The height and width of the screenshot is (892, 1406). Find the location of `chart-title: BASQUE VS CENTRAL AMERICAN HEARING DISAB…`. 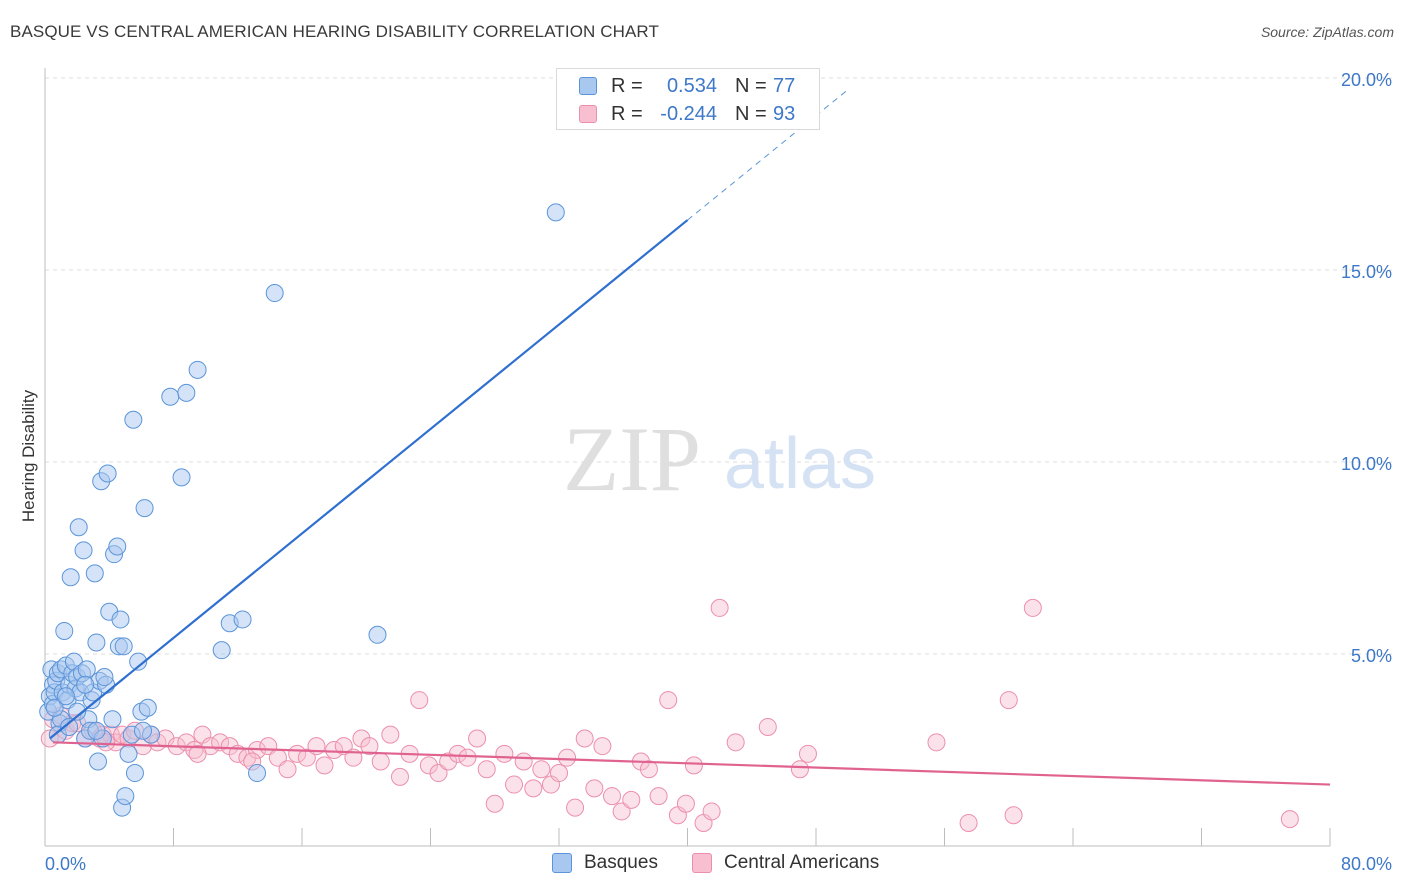

chart-title: BASQUE VS CENTRAL AMERICAN HEARING DISAB… is located at coordinates (334, 31).